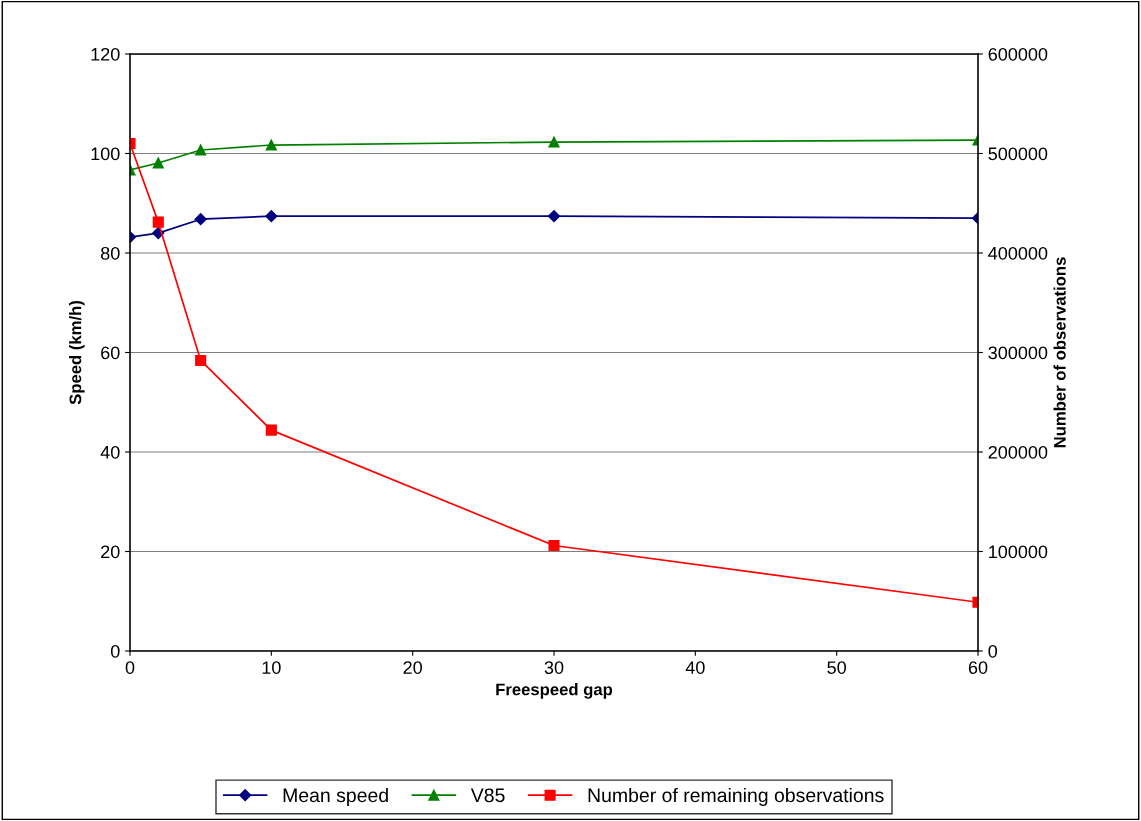 Image resolution: width=1141 pixels, height=821 pixels. I want to click on y2-tick-label: 200000, so click(1018, 452).